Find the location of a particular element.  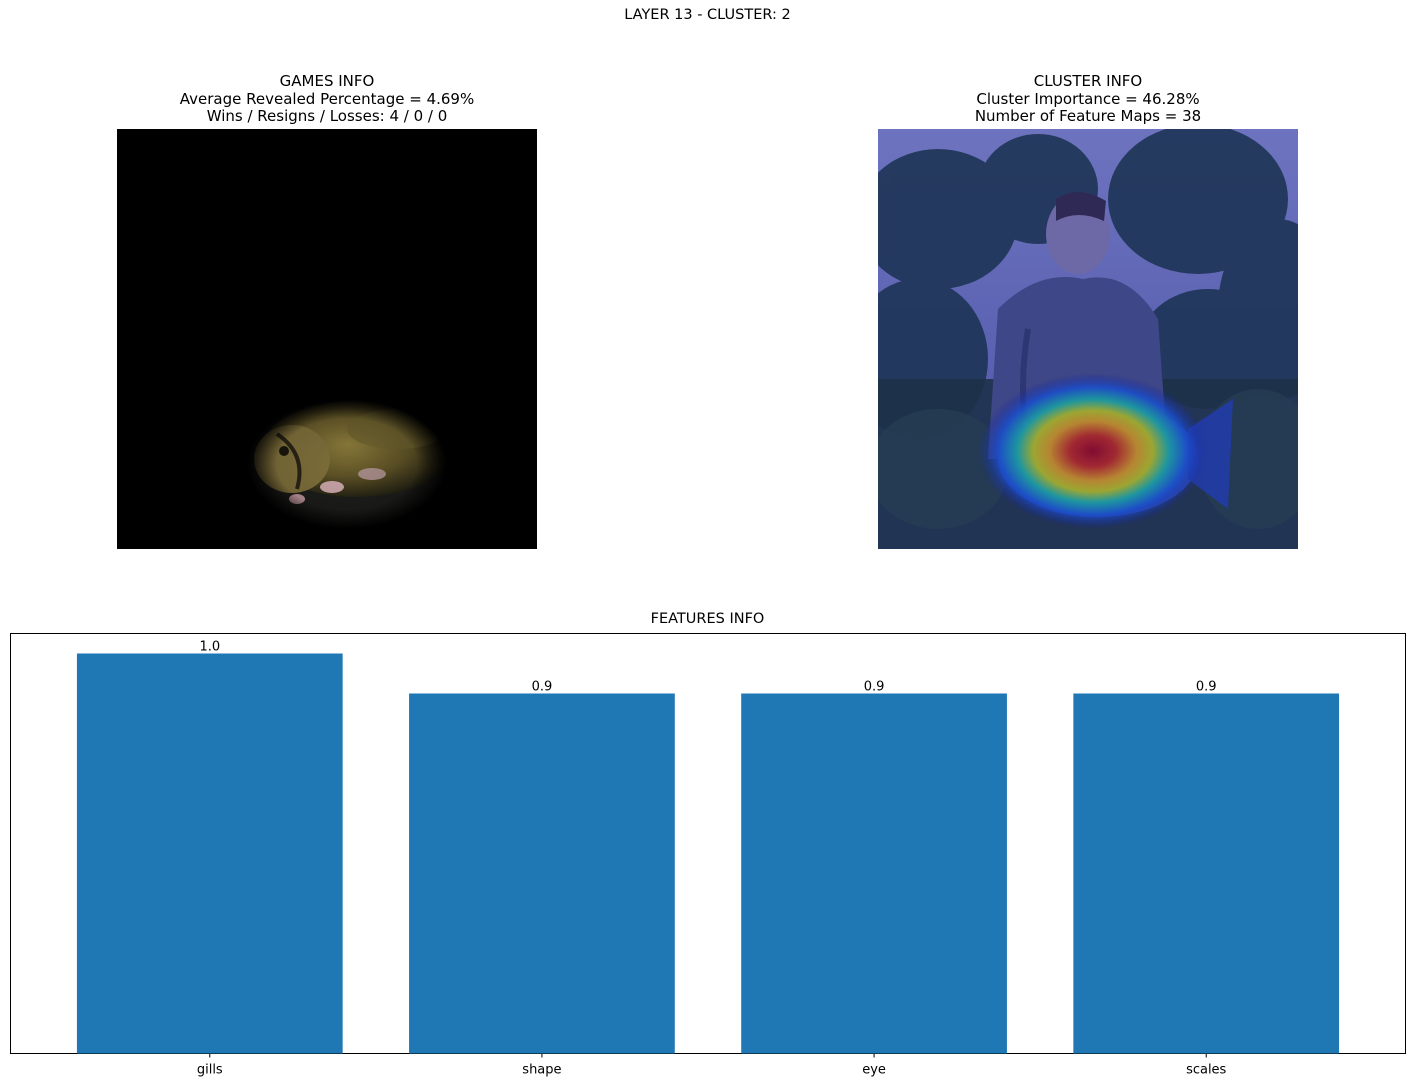

number-of-feature-maps: Number of Feature Maps = 38 is located at coordinates (1088, 116).